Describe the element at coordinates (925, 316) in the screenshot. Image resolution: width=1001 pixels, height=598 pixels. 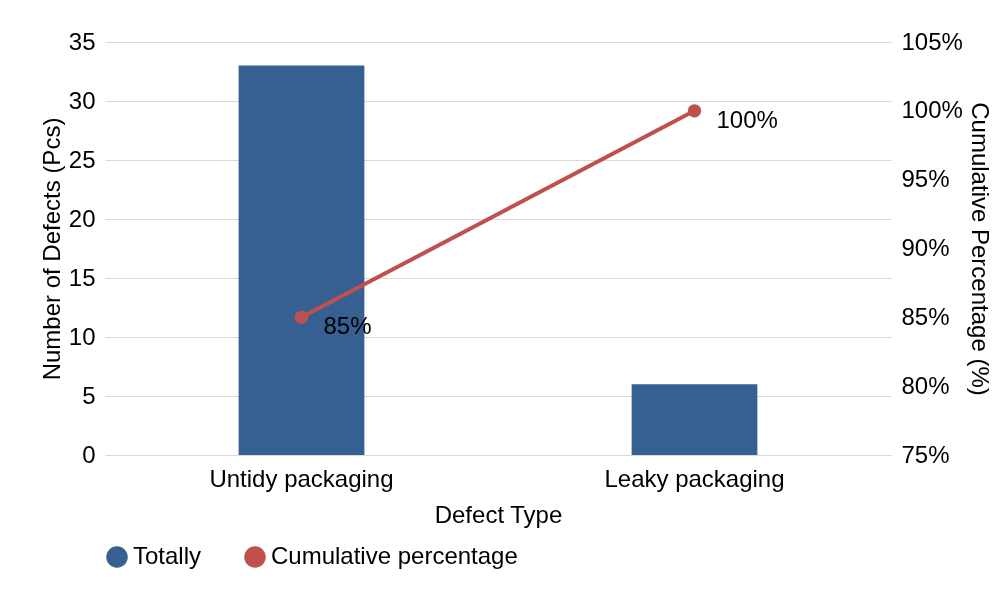
I see `y2-tick-label: 85%` at that location.